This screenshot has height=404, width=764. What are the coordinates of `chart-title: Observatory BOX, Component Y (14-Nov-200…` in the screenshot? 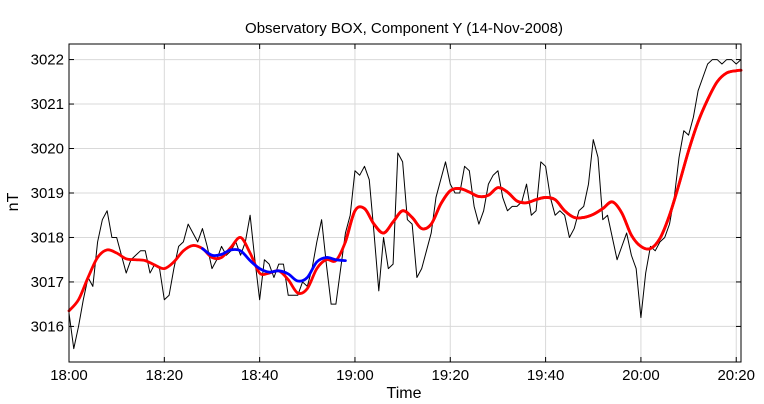 It's located at (404, 28).